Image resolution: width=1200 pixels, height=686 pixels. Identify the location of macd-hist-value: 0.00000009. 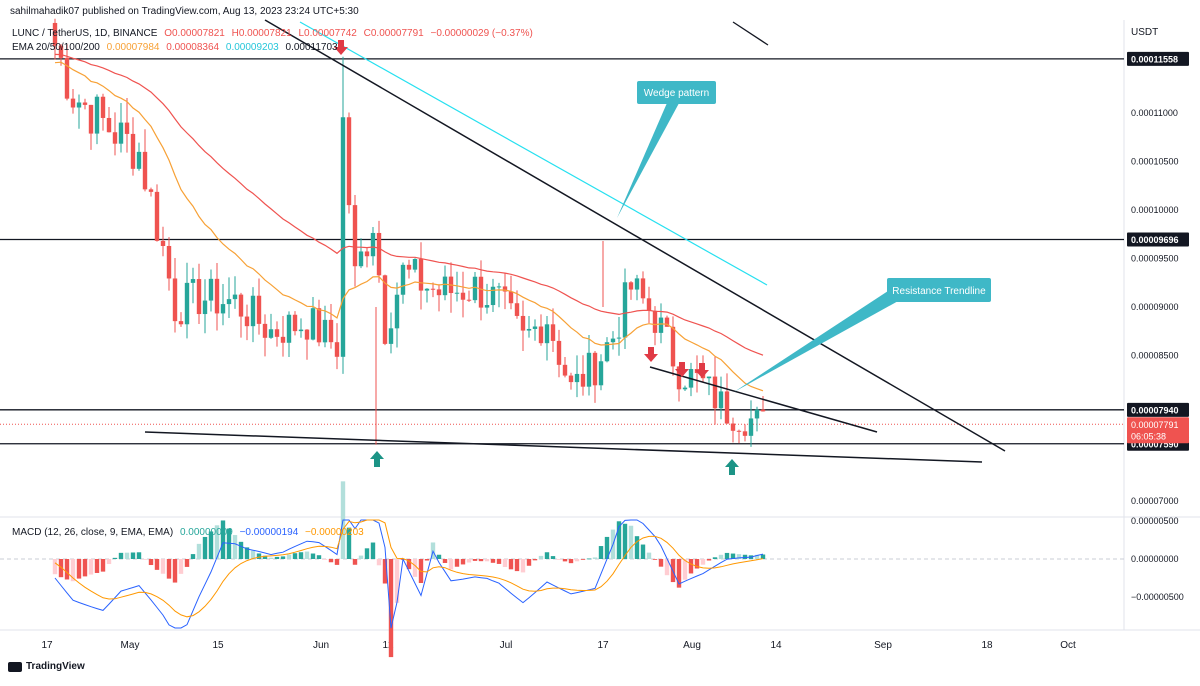
(206, 532).